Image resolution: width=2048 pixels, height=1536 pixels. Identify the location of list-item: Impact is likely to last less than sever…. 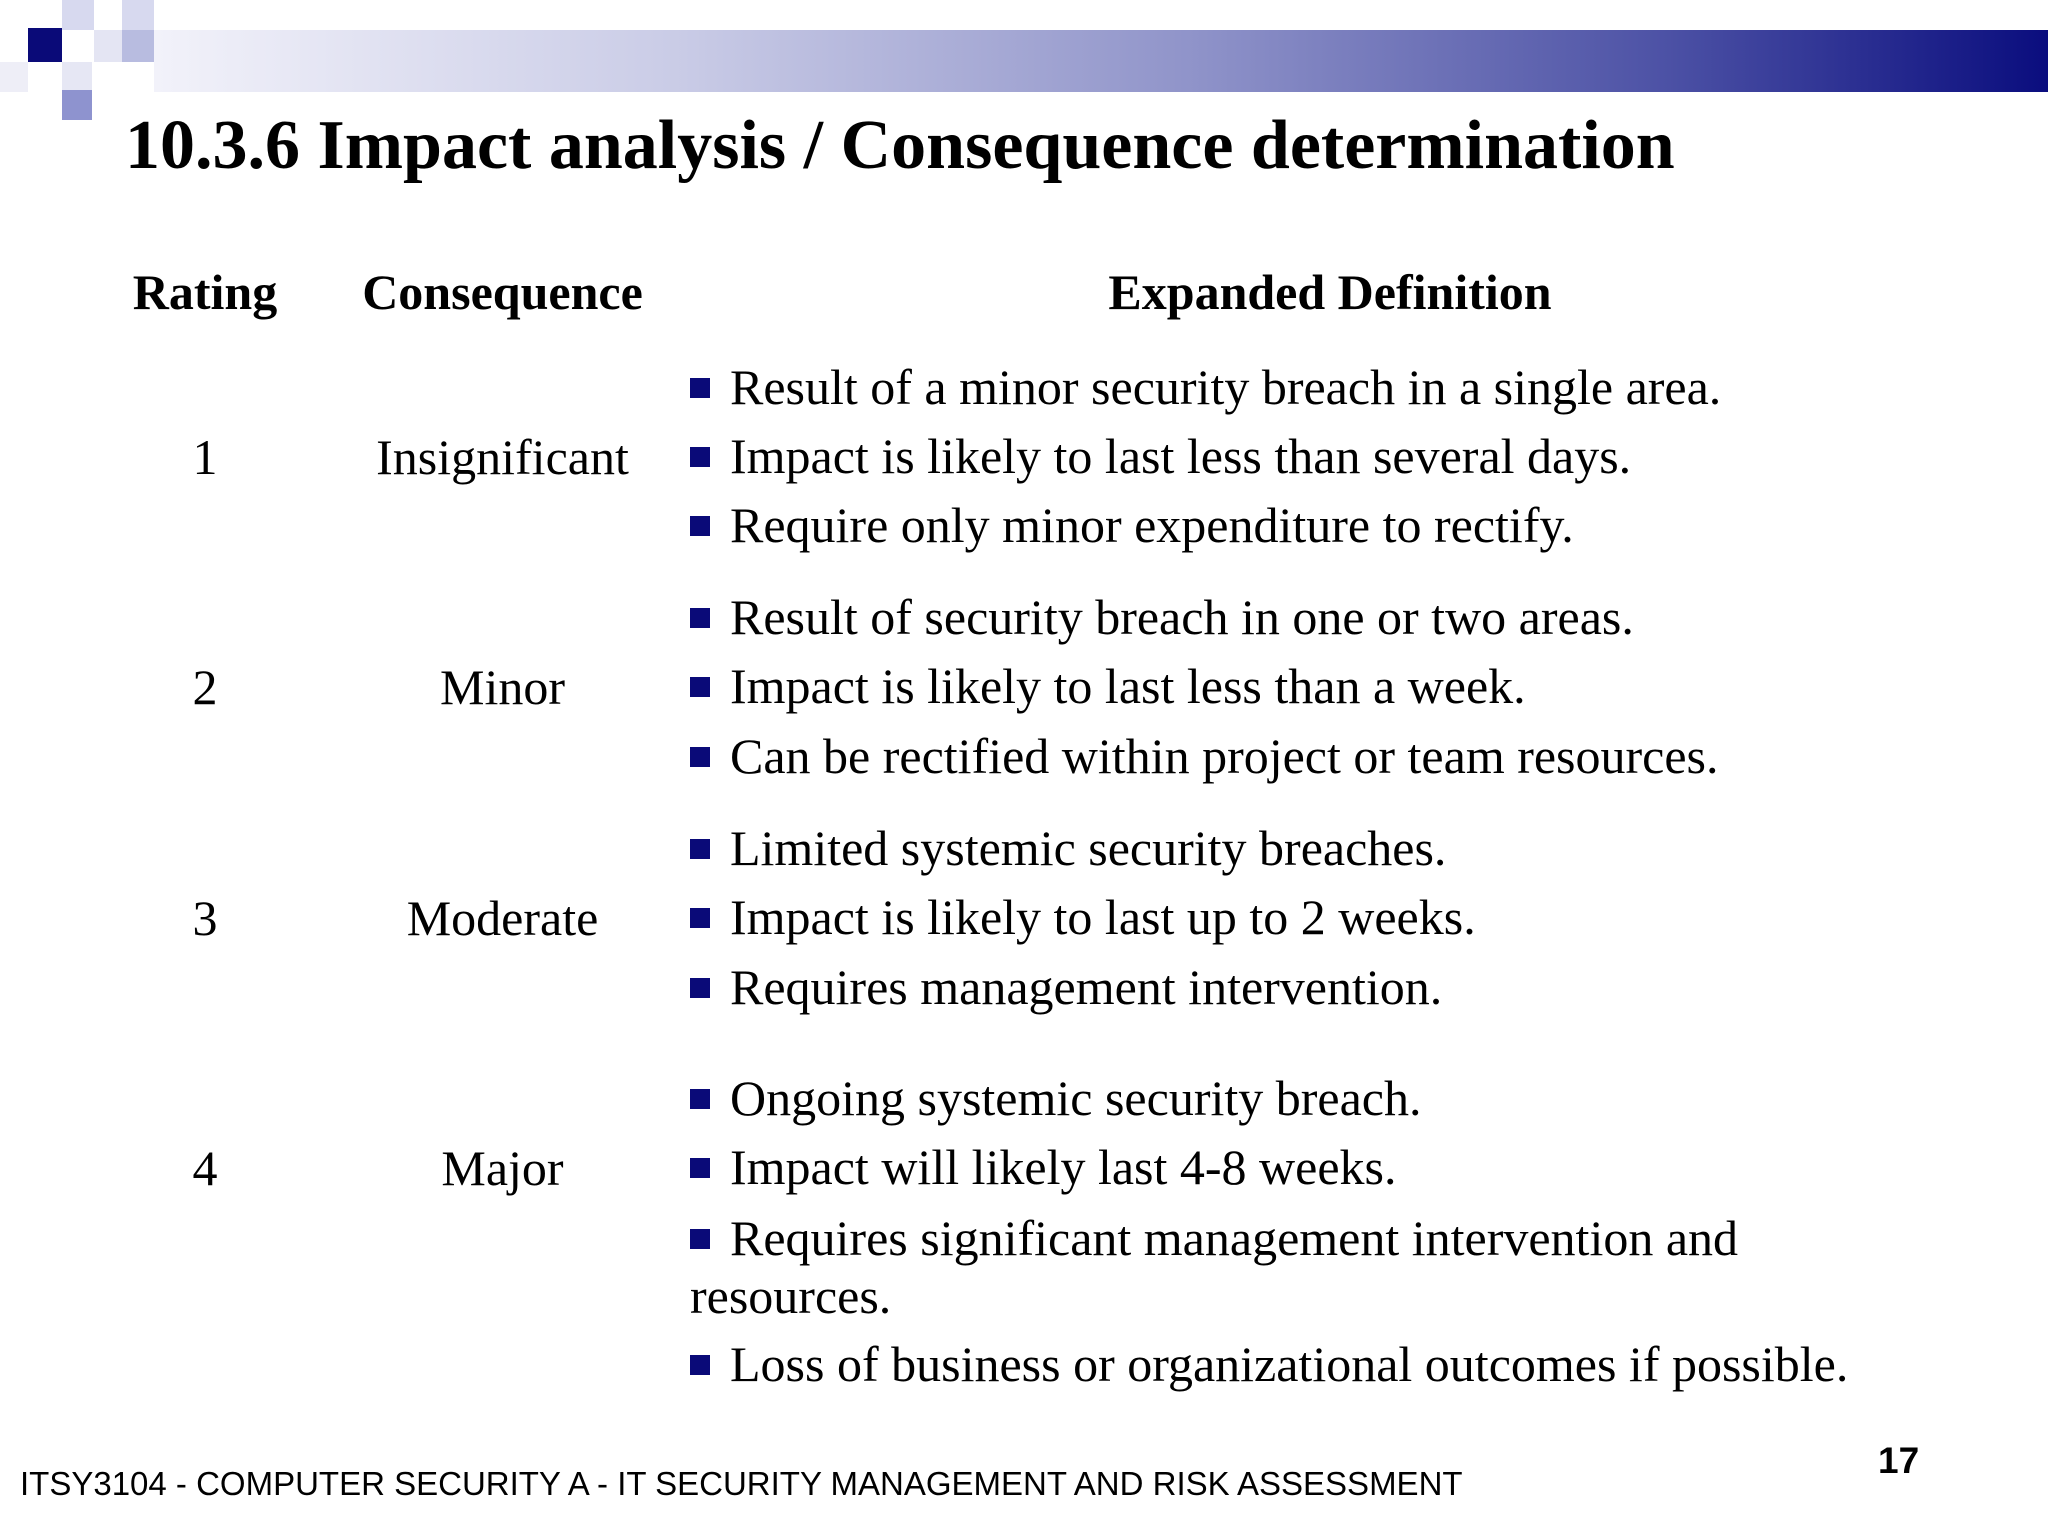
(1340, 456).